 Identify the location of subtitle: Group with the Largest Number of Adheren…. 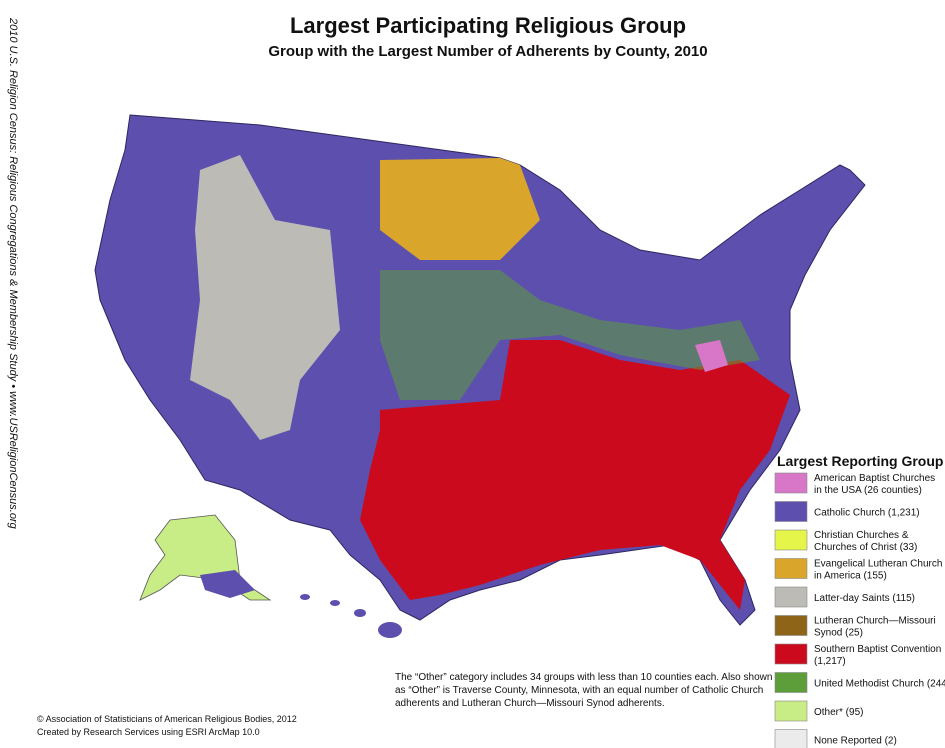
(487, 51).